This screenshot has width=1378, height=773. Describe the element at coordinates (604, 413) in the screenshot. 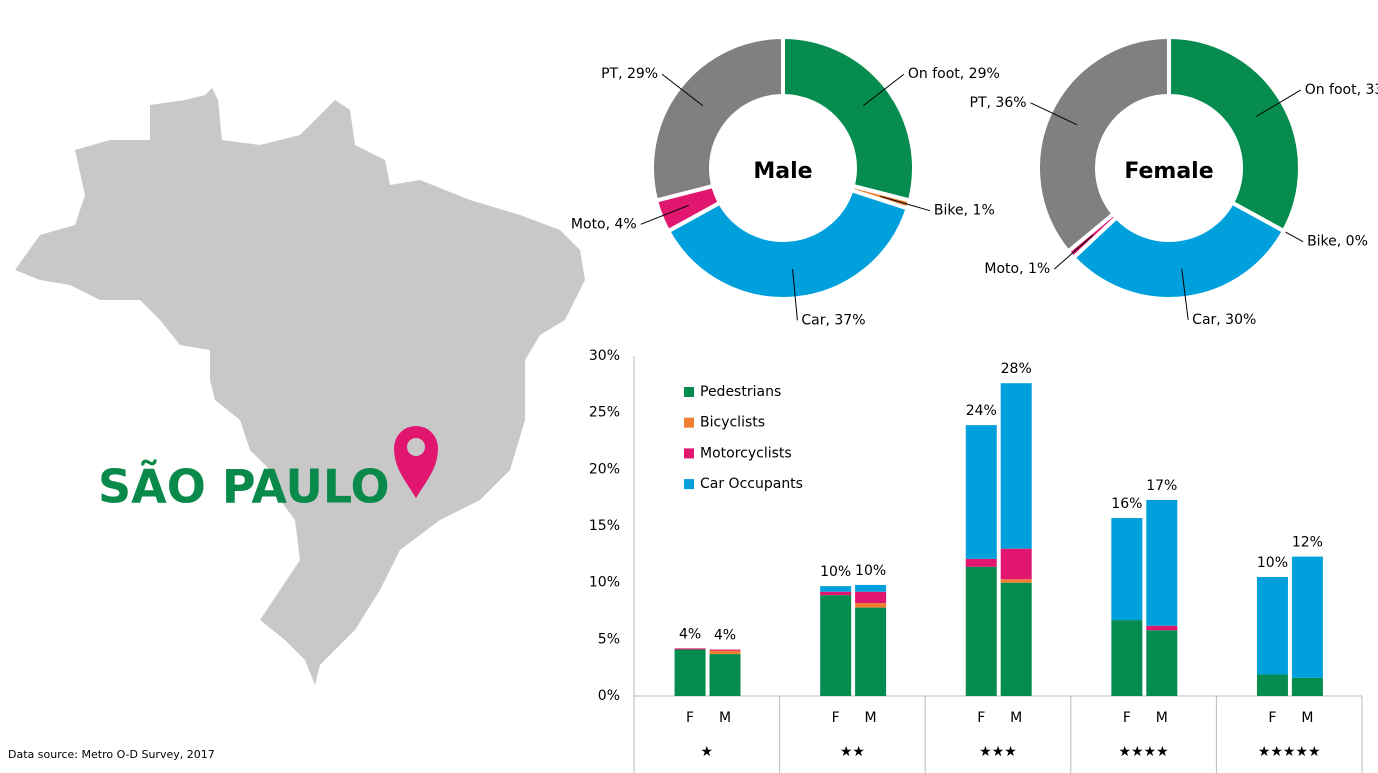

I see `y-tick-label: 25%` at that location.